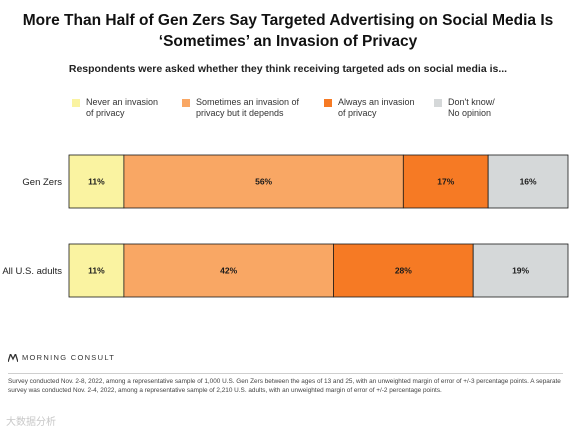 This screenshot has width=576, height=431. I want to click on brand-name: MORNING CONSULT, so click(69, 357).